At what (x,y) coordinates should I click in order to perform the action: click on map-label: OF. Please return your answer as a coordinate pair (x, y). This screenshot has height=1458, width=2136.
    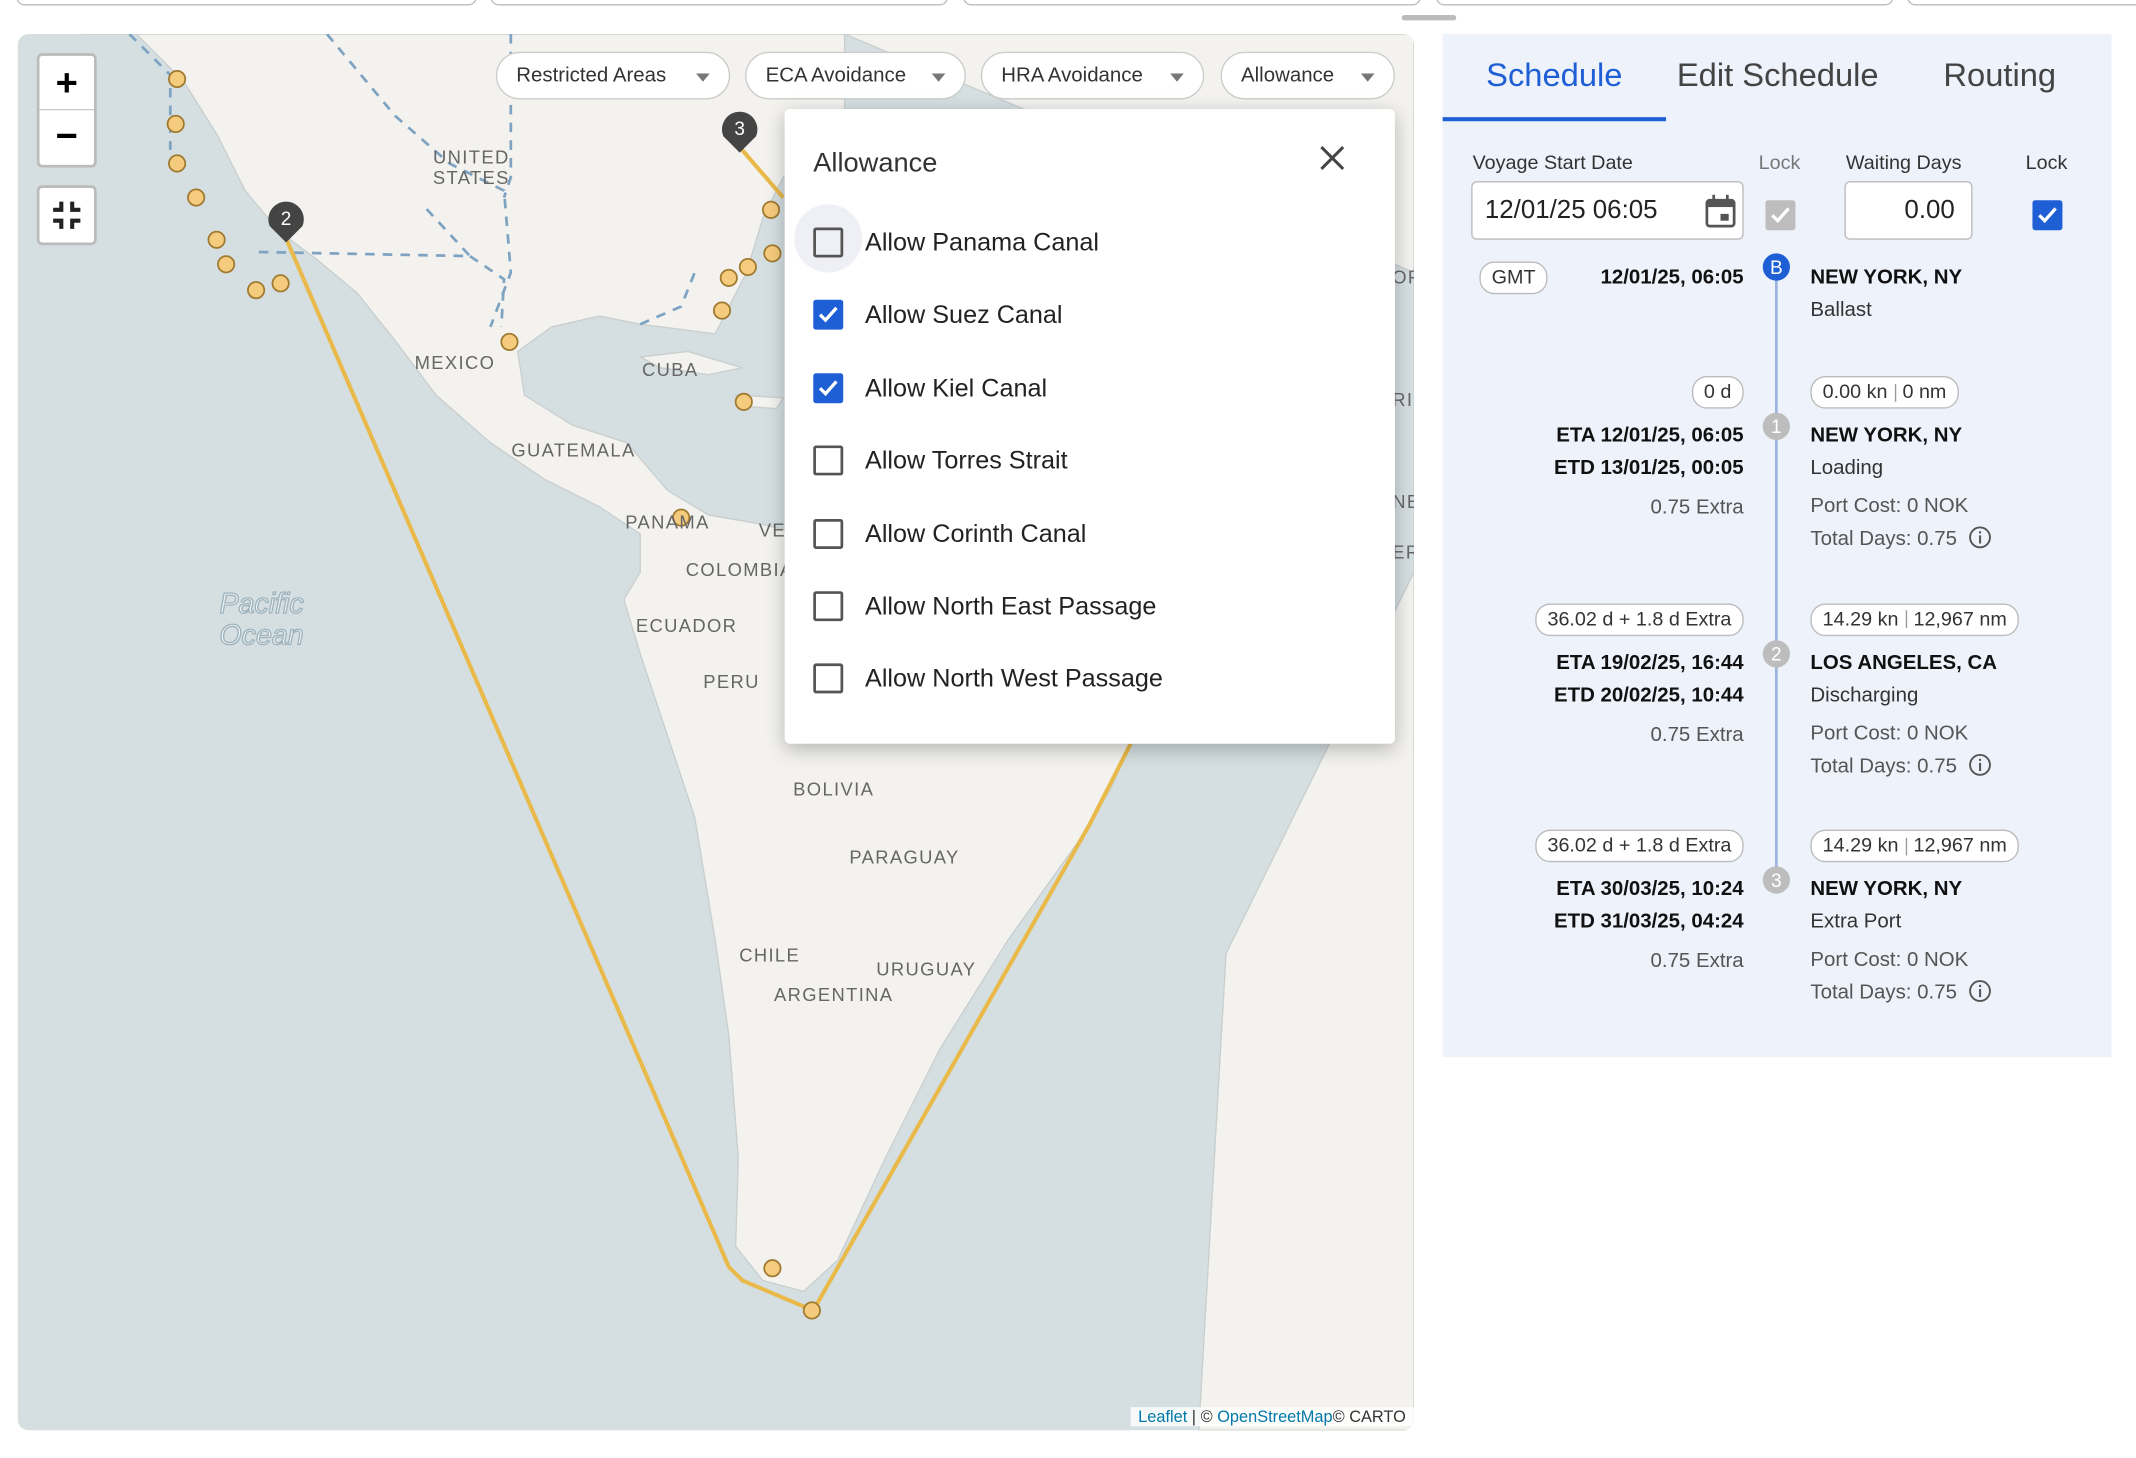
    Looking at the image, I should click on (1403, 276).